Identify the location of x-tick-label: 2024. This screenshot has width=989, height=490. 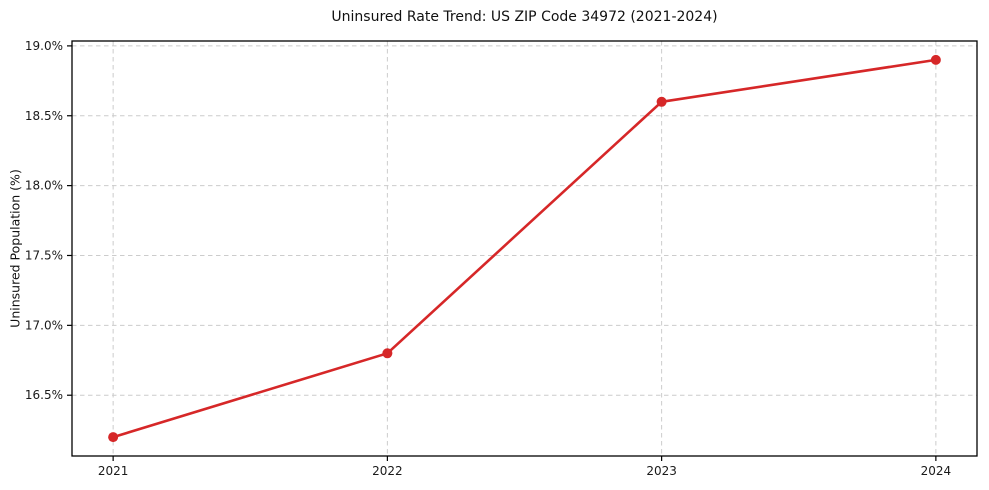
(936, 471).